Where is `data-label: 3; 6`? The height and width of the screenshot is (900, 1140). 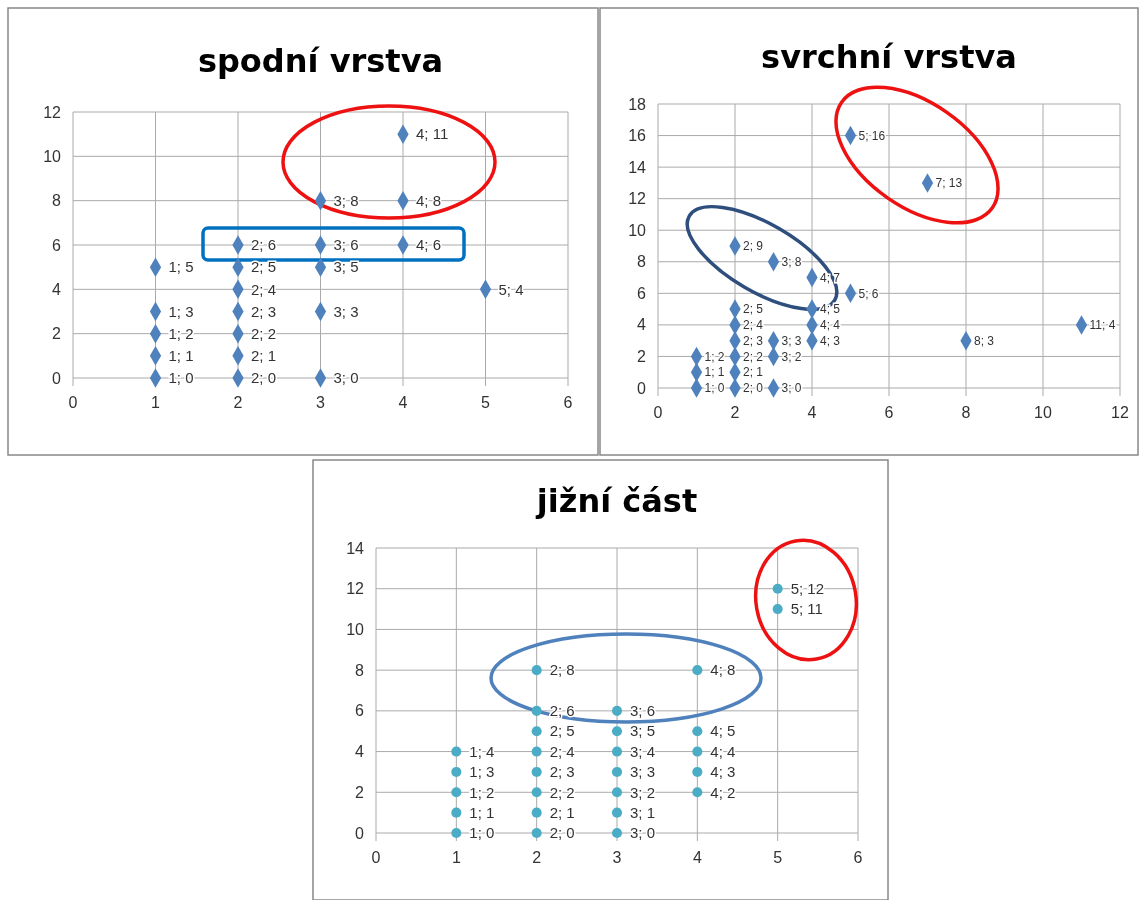
data-label: 3; 6 is located at coordinates (643, 711).